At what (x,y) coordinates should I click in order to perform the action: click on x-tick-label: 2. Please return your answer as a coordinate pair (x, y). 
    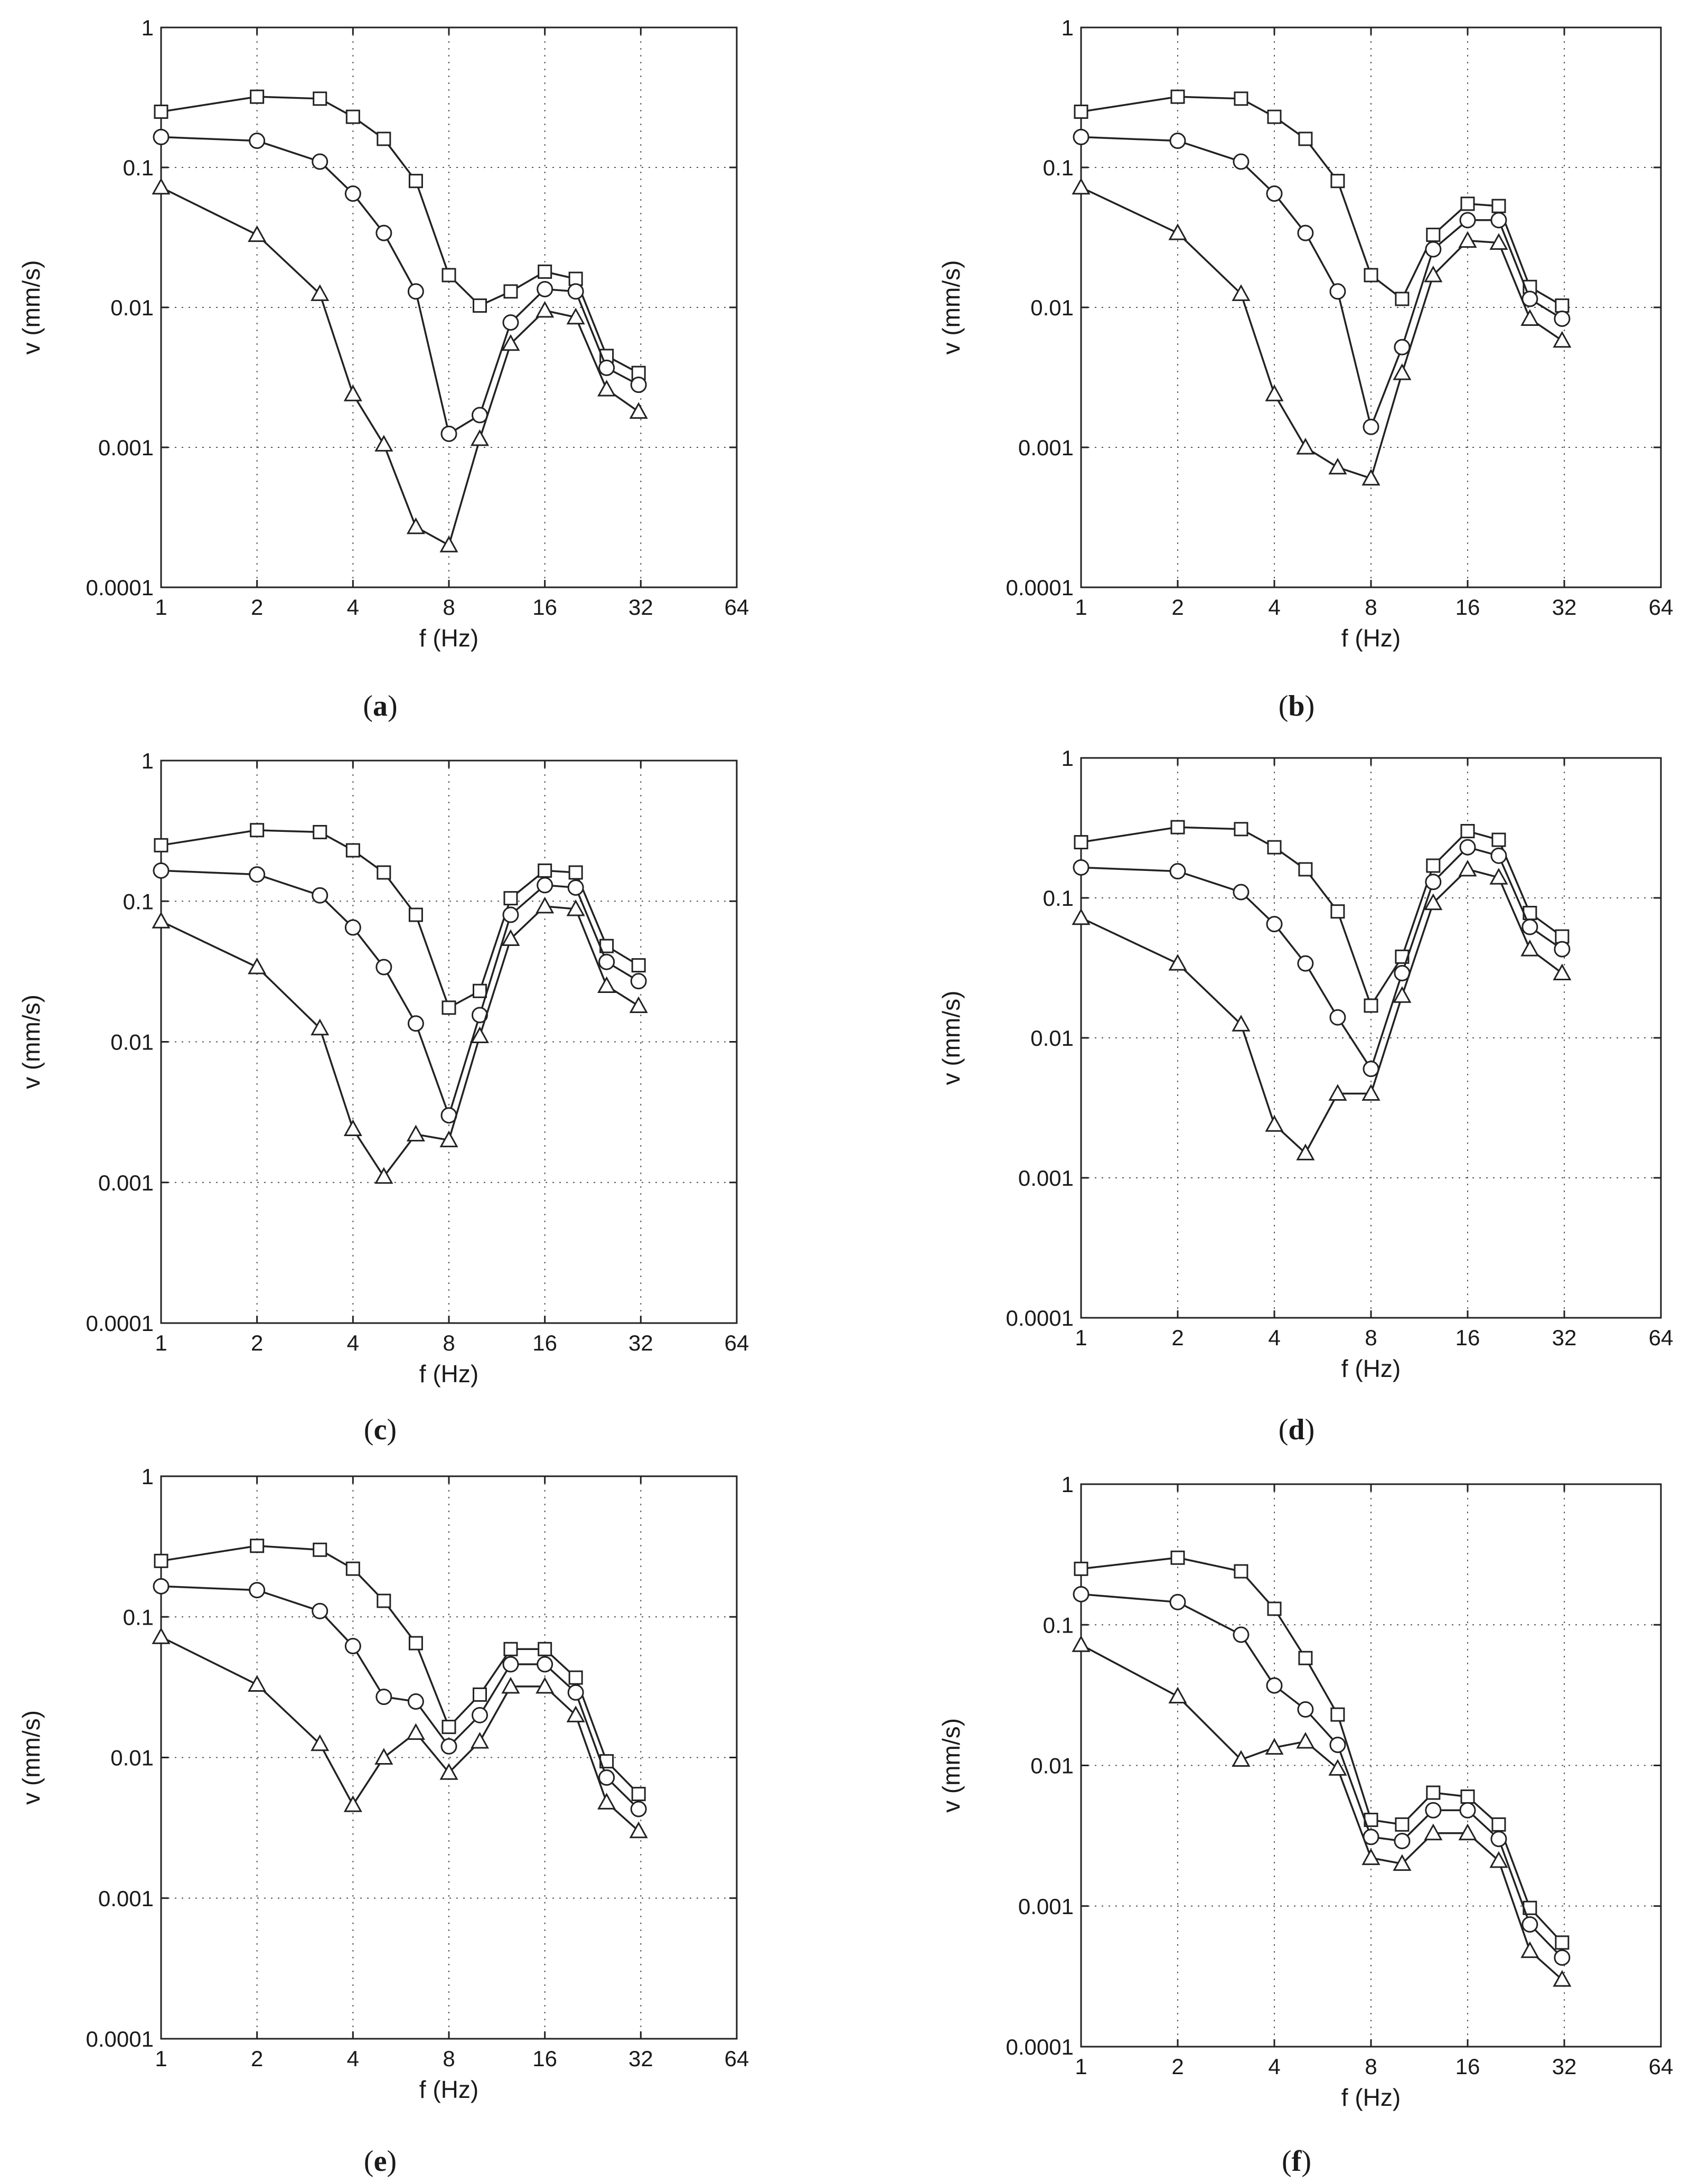
    Looking at the image, I should click on (257, 607).